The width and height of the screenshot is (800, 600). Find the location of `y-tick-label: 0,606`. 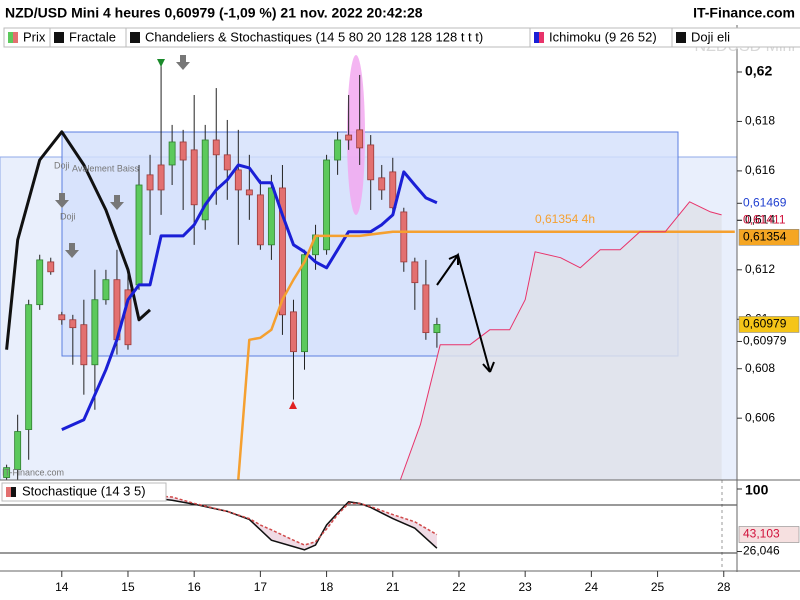

y-tick-label: 0,606 is located at coordinates (760, 417).